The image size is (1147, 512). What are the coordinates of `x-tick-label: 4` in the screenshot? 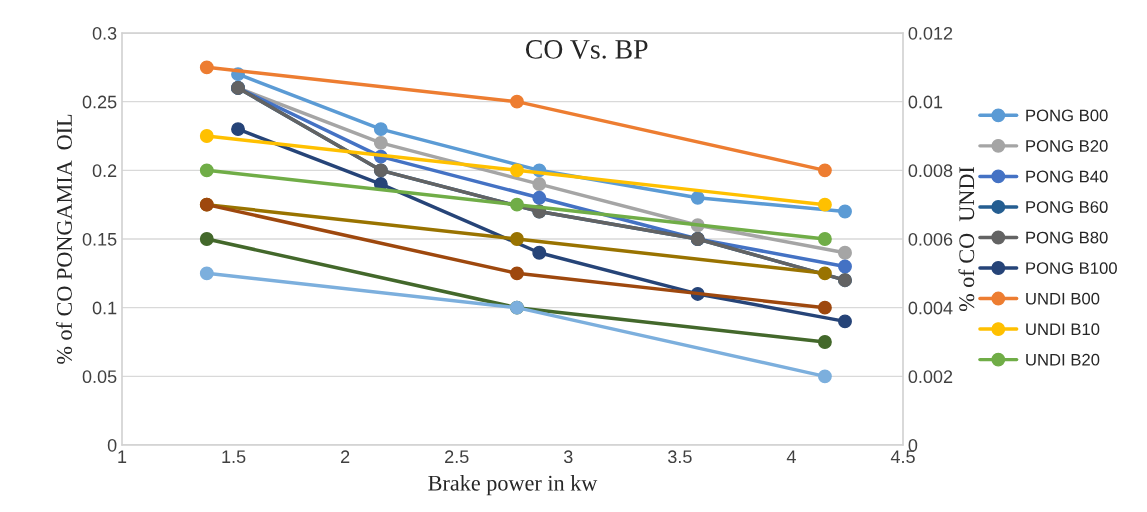 It's located at (791, 456).